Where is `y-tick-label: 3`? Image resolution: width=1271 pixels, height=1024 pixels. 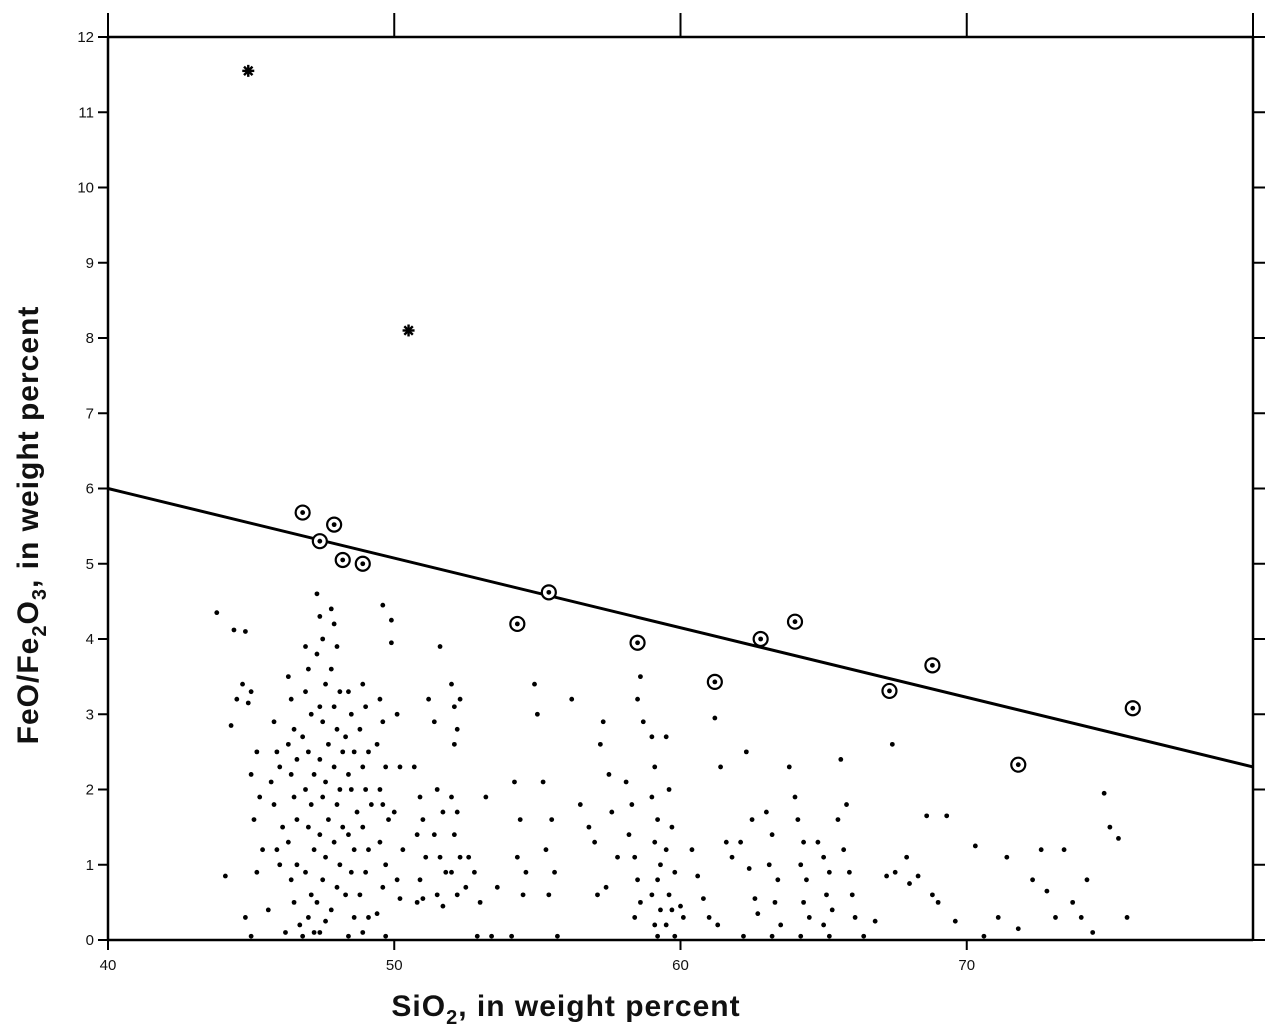
y-tick-label: 3 is located at coordinates (90, 714).